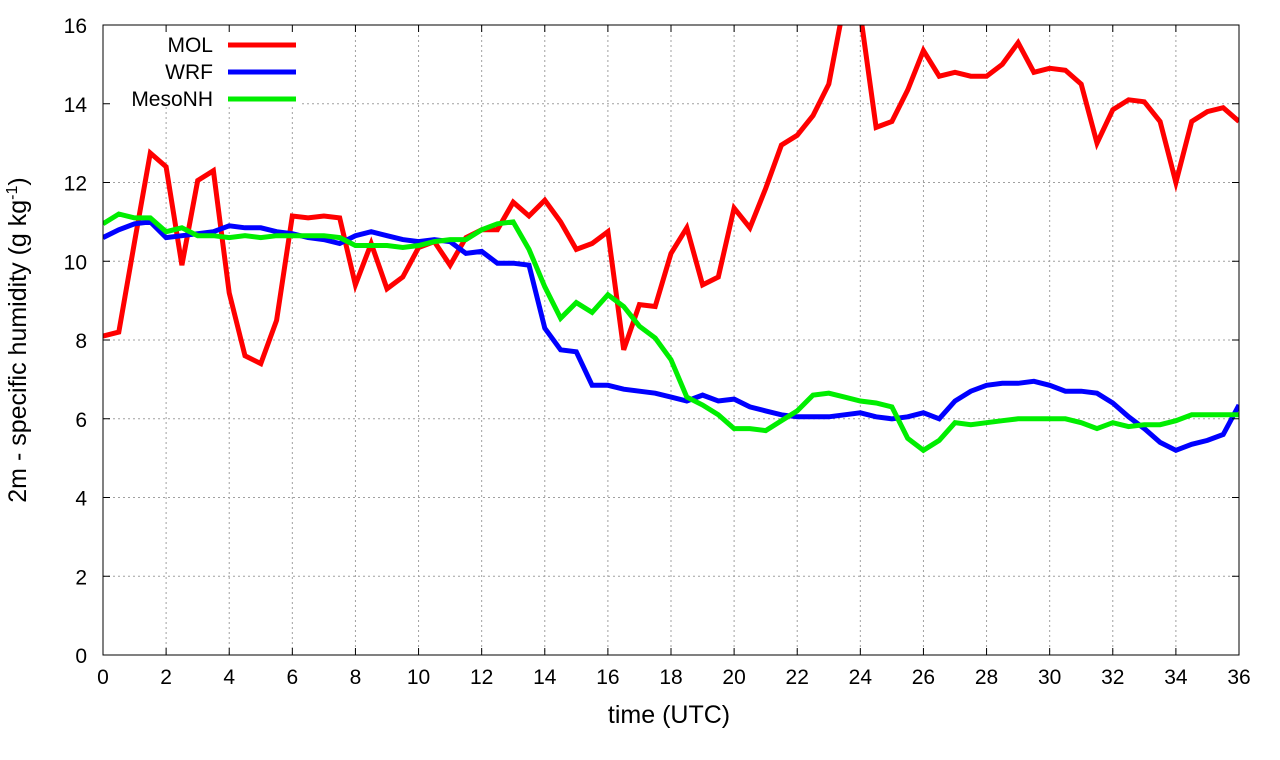 The image size is (1280, 760). I want to click on x-tick-label: 34, so click(1176, 677).